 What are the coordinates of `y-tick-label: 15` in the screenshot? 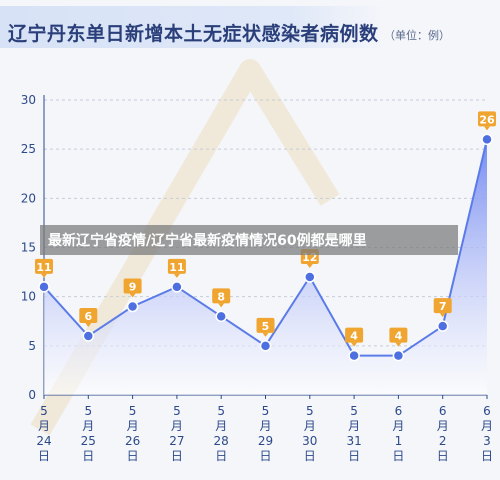 It's located at (28, 248).